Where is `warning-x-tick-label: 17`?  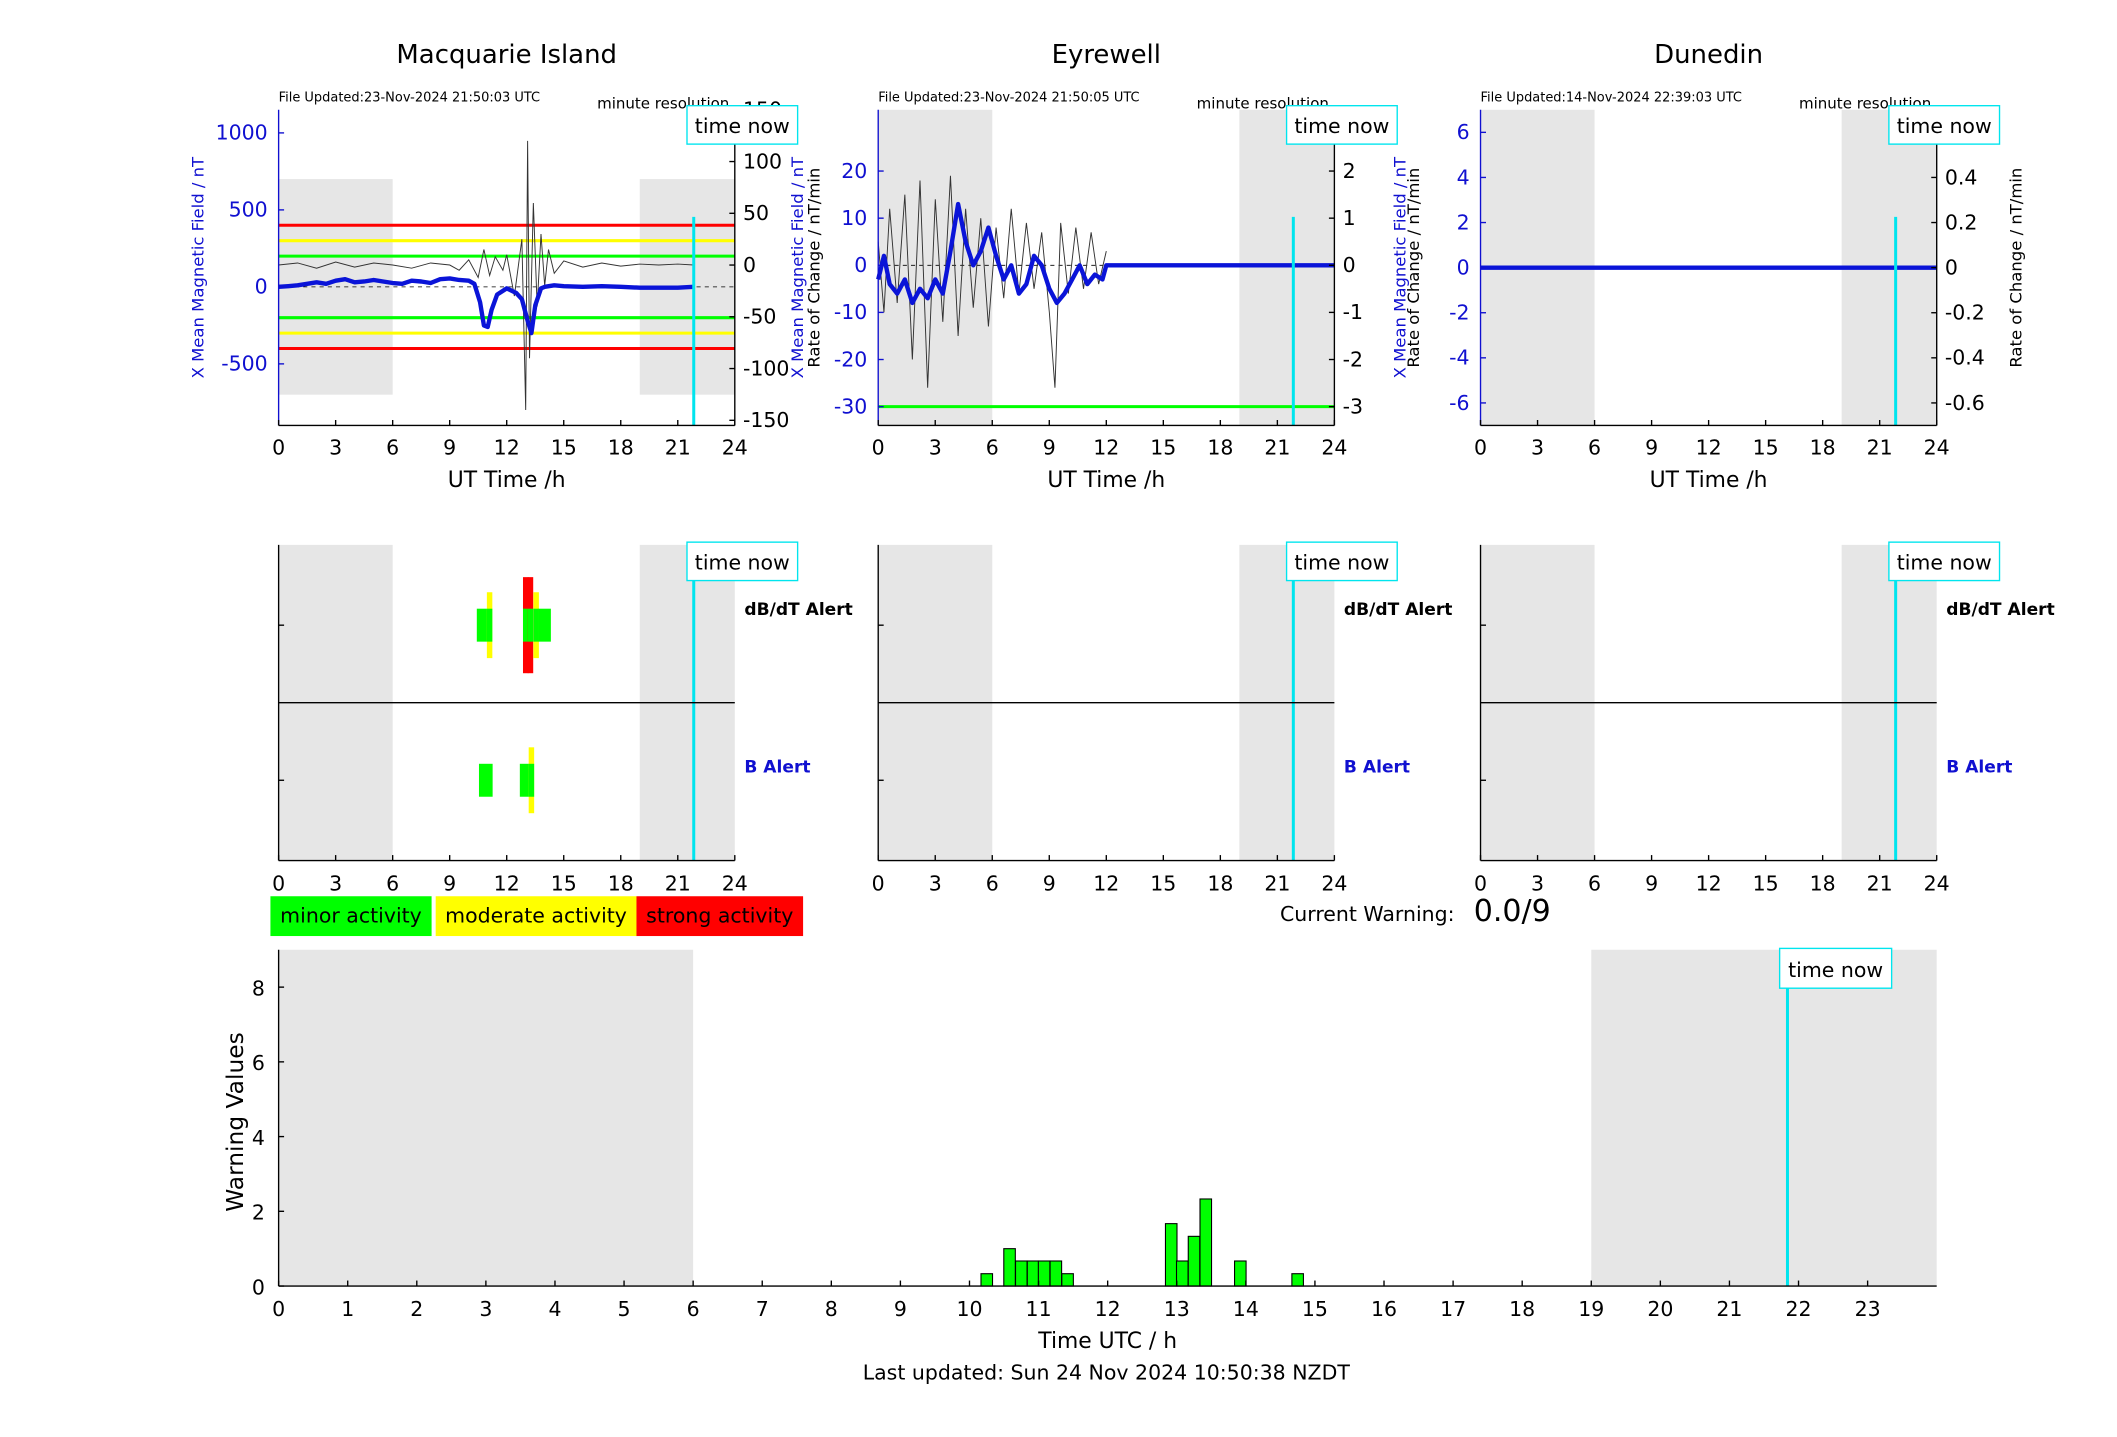
warning-x-tick-label: 17 is located at coordinates (1453, 1309).